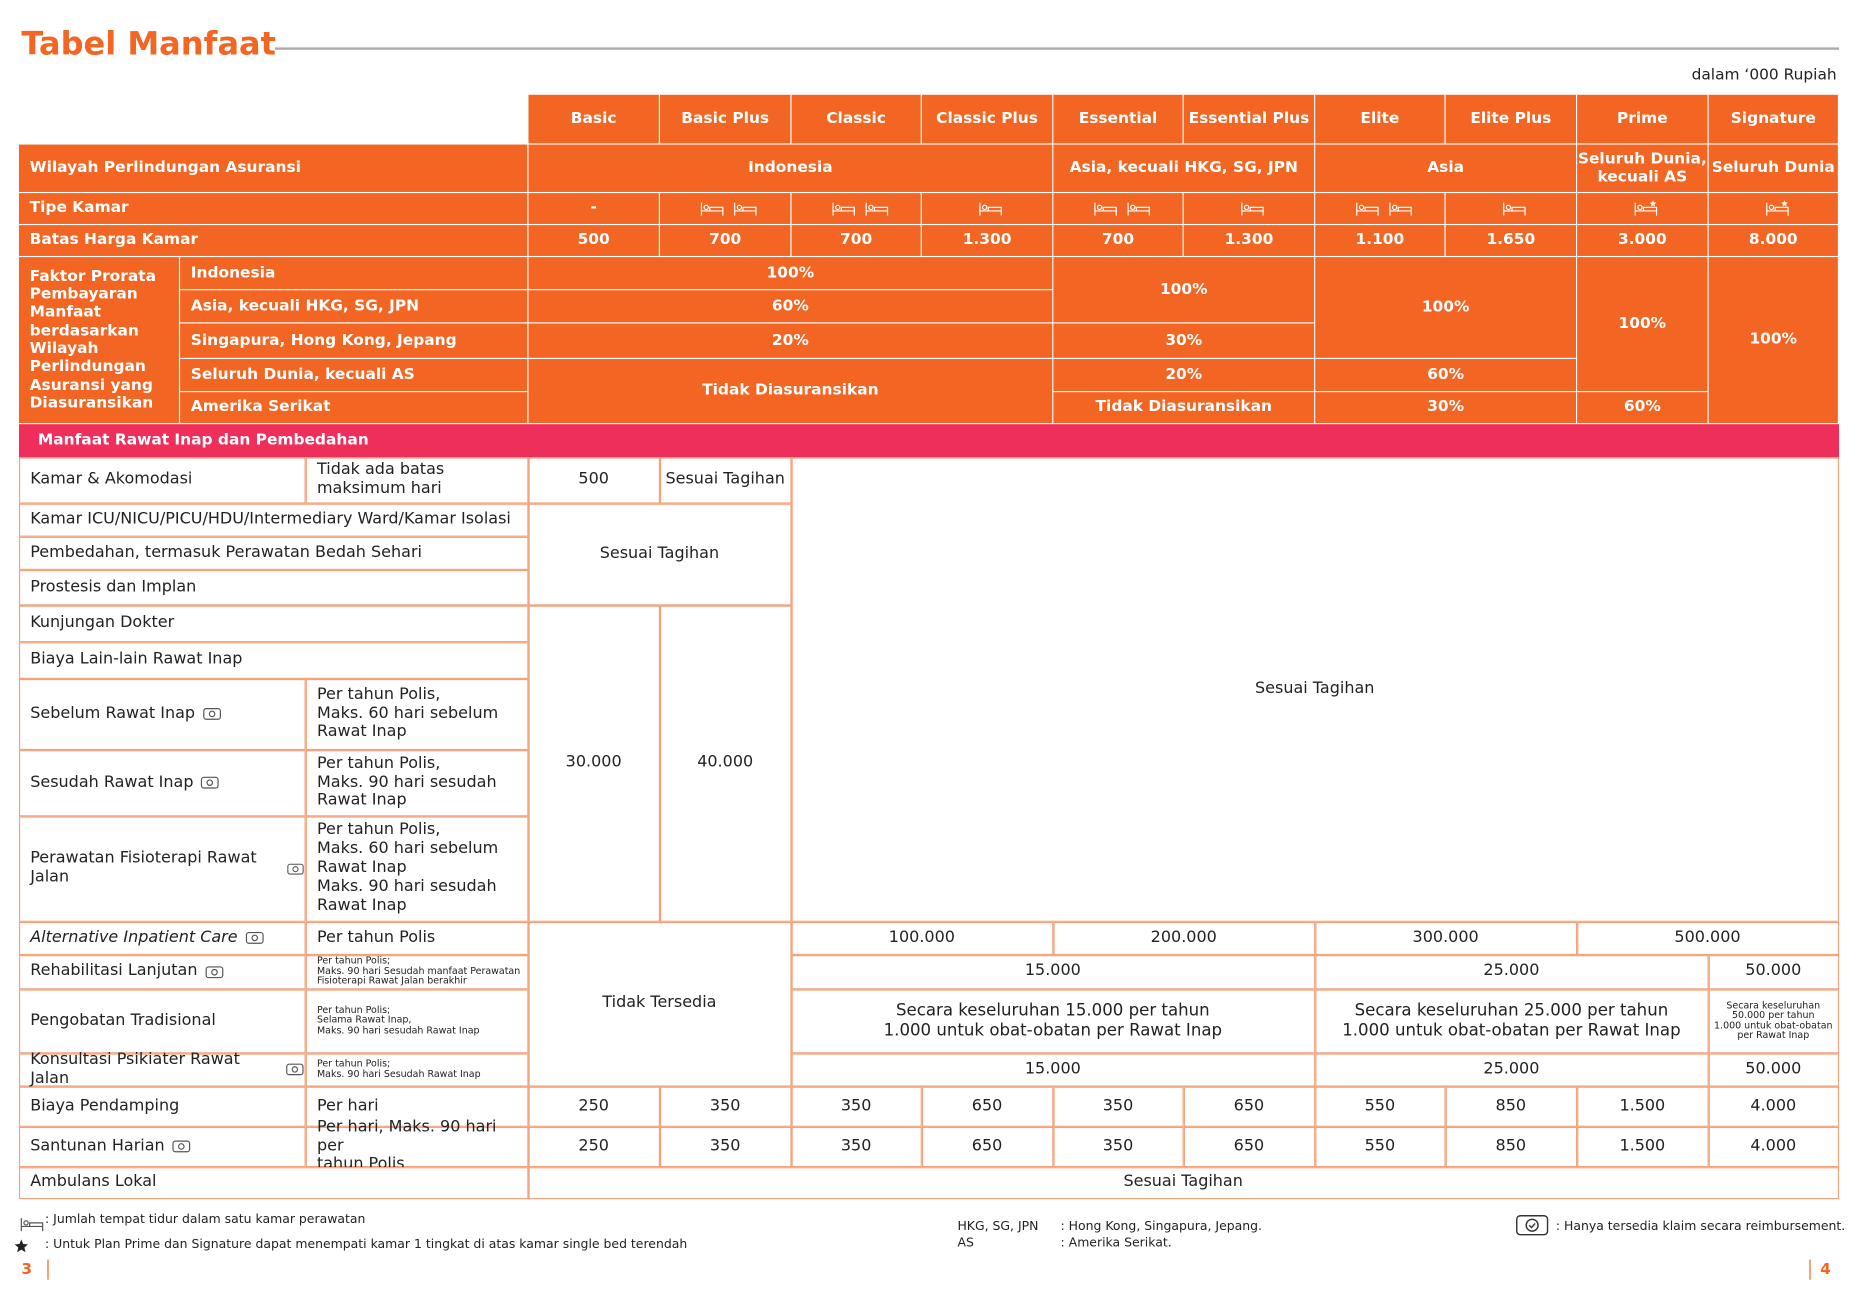 Image resolution: width=1858 pixels, height=1294 pixels. Describe the element at coordinates (354, 408) in the screenshot. I see `region-label: Amerika Serikat` at that location.